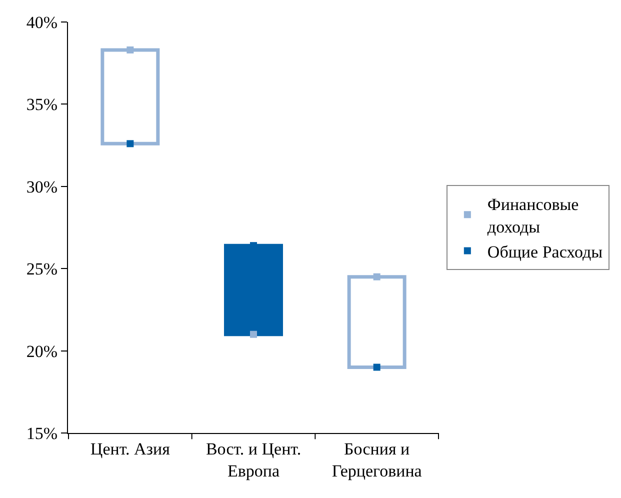 This screenshot has width=621, height=498. I want to click on y-tick-label: 40%, so click(42, 22).